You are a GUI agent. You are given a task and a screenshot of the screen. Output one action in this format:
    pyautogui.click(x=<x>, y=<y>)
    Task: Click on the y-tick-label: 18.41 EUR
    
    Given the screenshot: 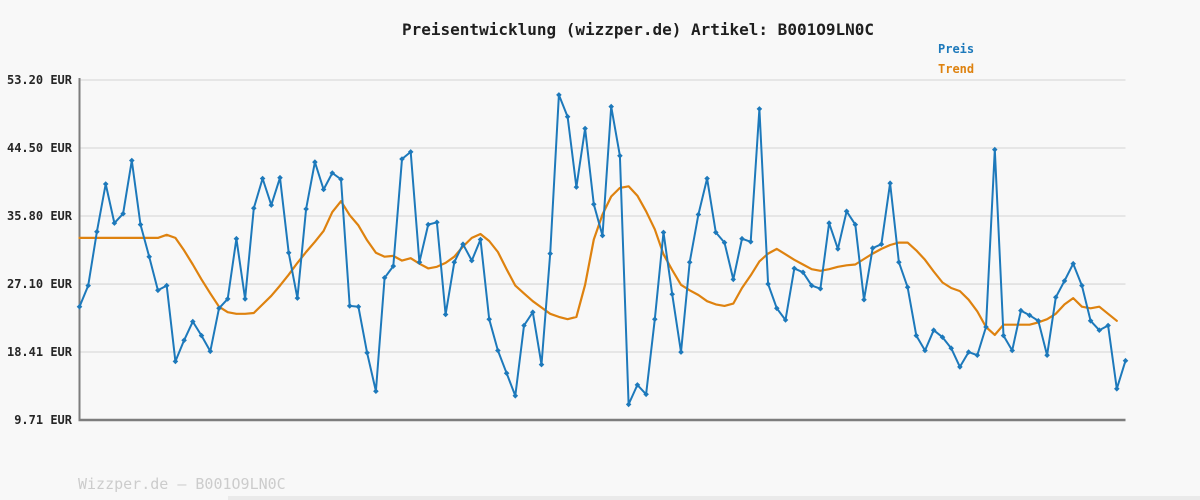 What is the action you would take?
    pyautogui.click(x=39, y=351)
    